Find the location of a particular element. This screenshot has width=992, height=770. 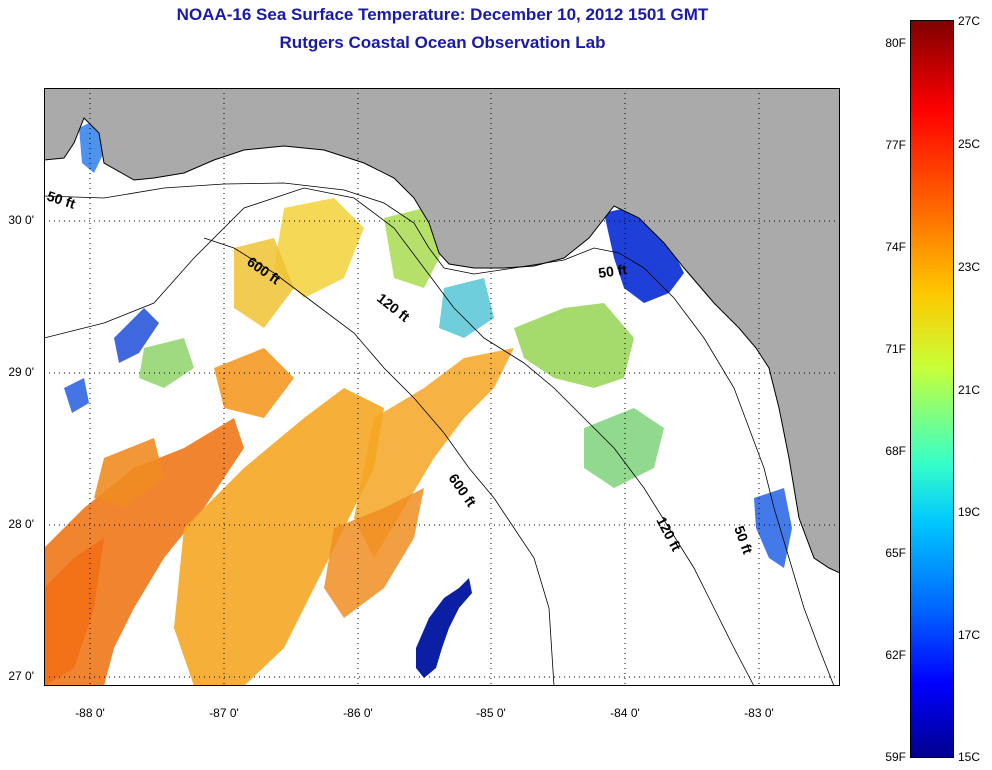

colorbar-f-label-77: 77F is located at coordinates (895, 145).